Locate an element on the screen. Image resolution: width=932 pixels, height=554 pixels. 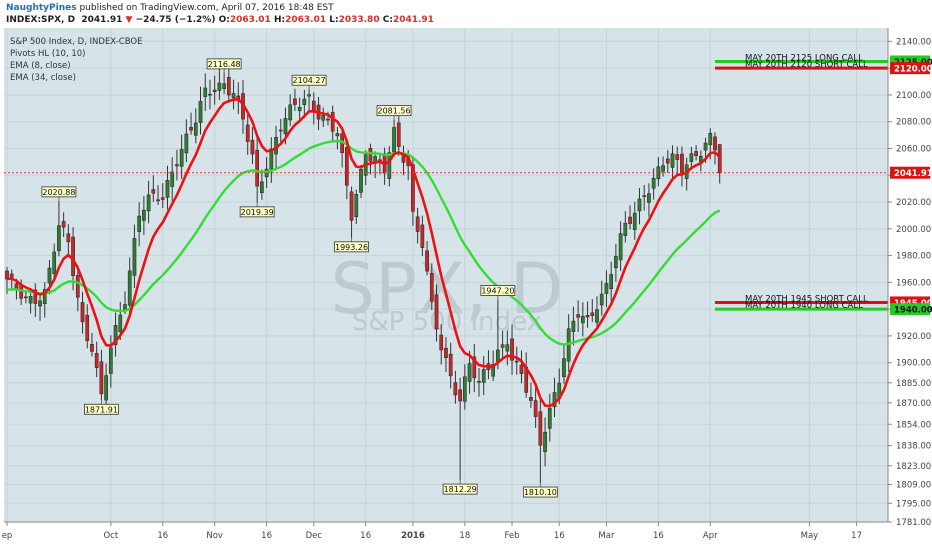
price-tick-label: 2140.00 is located at coordinates (913, 42).